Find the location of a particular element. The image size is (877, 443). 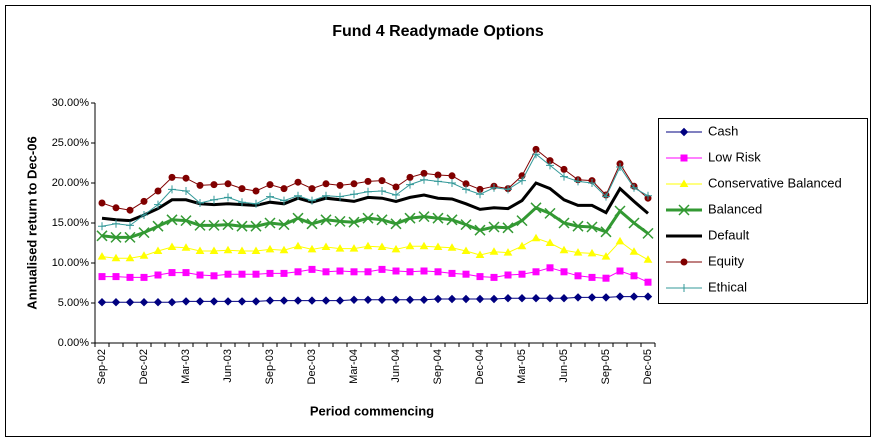

x-tick-label: Sep-03 is located at coordinates (270, 366).